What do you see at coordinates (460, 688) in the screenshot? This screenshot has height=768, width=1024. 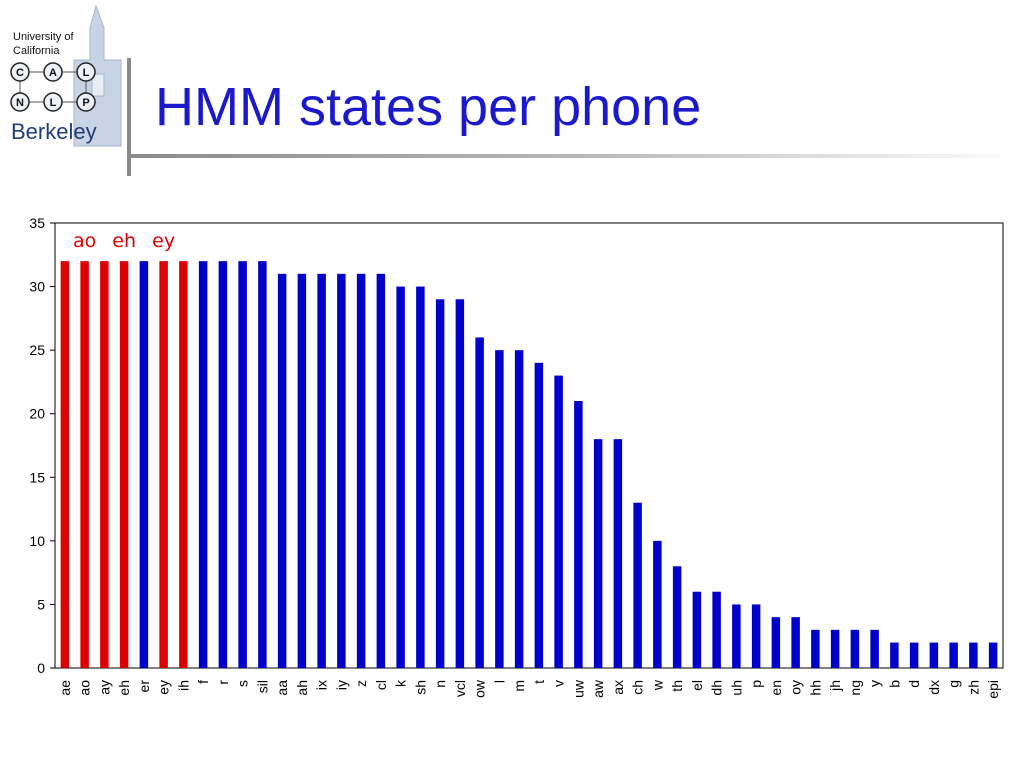 I see `x-category-label: vcl` at bounding box center [460, 688].